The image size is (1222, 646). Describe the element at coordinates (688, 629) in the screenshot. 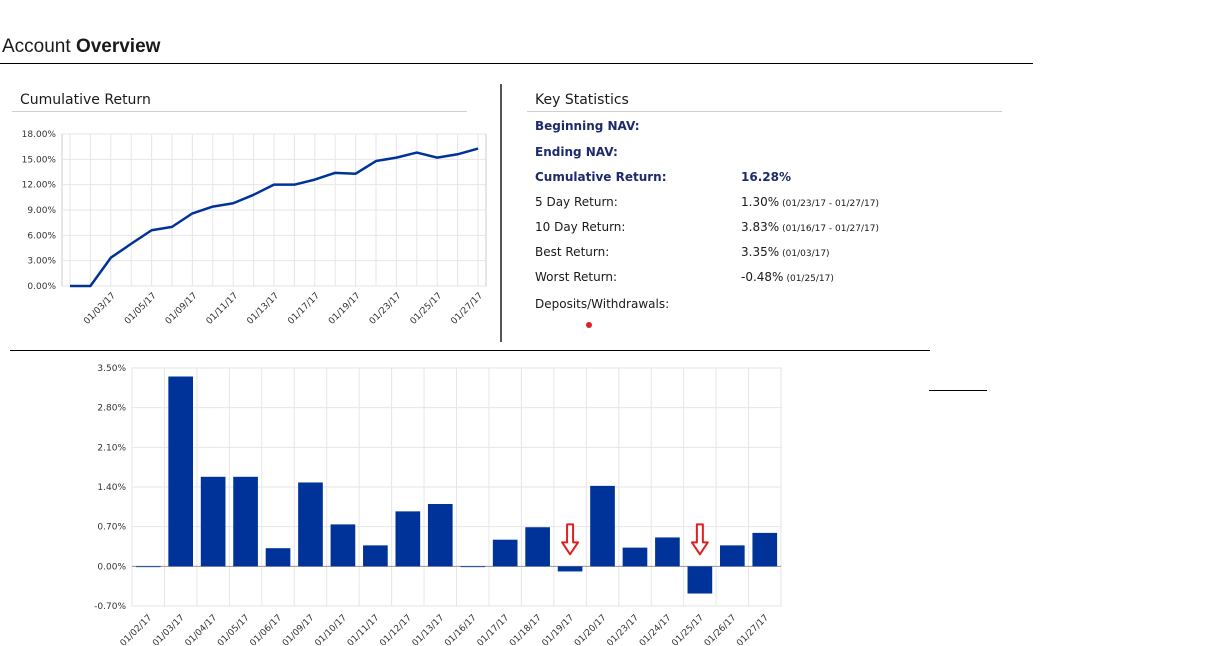

I see `bar-x-tick-label: 01/25/17` at that location.